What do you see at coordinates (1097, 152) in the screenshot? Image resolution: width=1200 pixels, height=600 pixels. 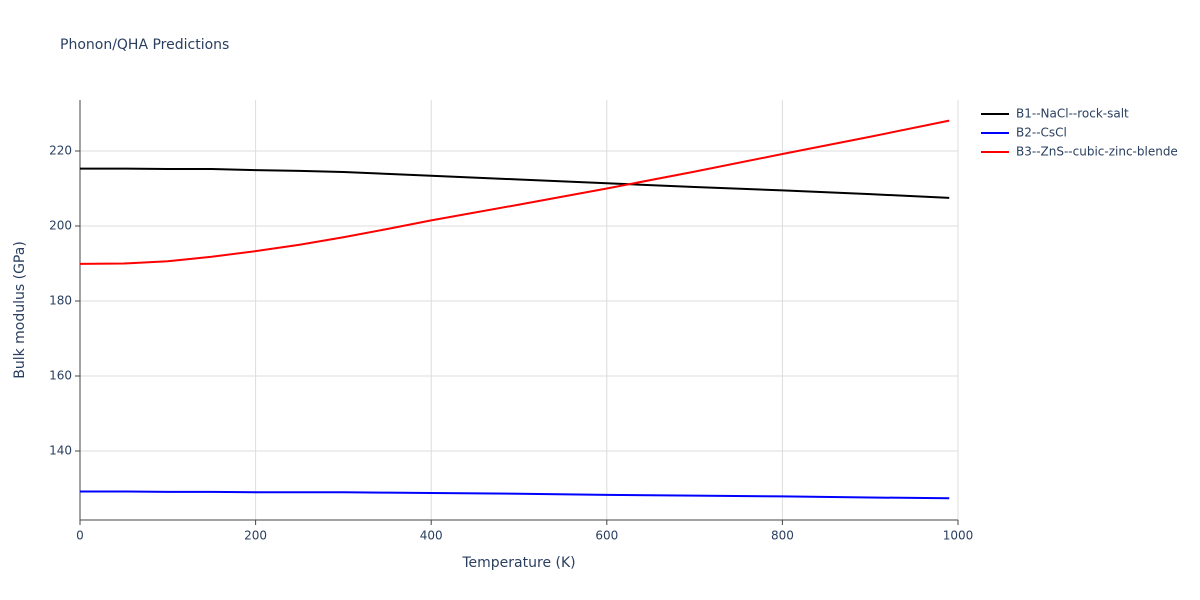 I see `legend-label: B3--ZnS--cubic-zinc-blende` at bounding box center [1097, 152].